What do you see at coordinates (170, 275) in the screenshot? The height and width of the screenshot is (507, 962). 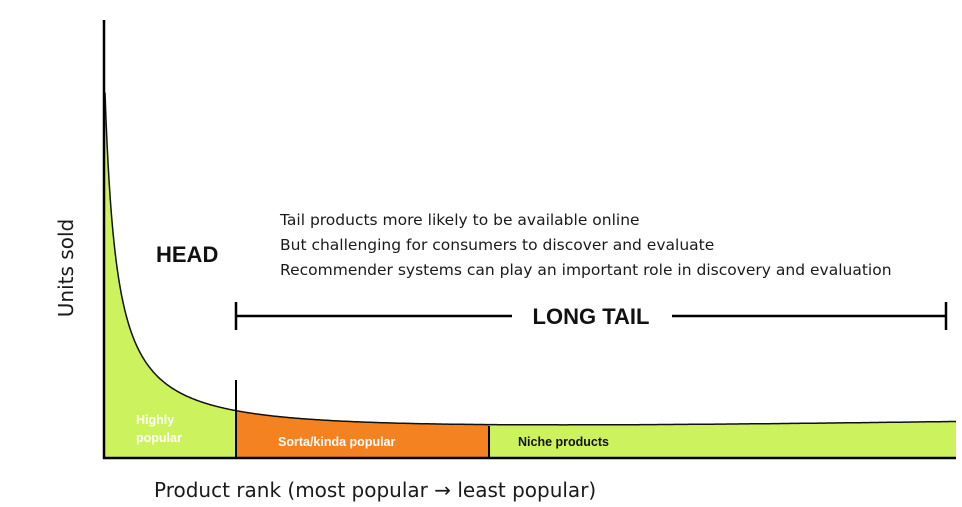 I see `head-region-fill` at bounding box center [170, 275].